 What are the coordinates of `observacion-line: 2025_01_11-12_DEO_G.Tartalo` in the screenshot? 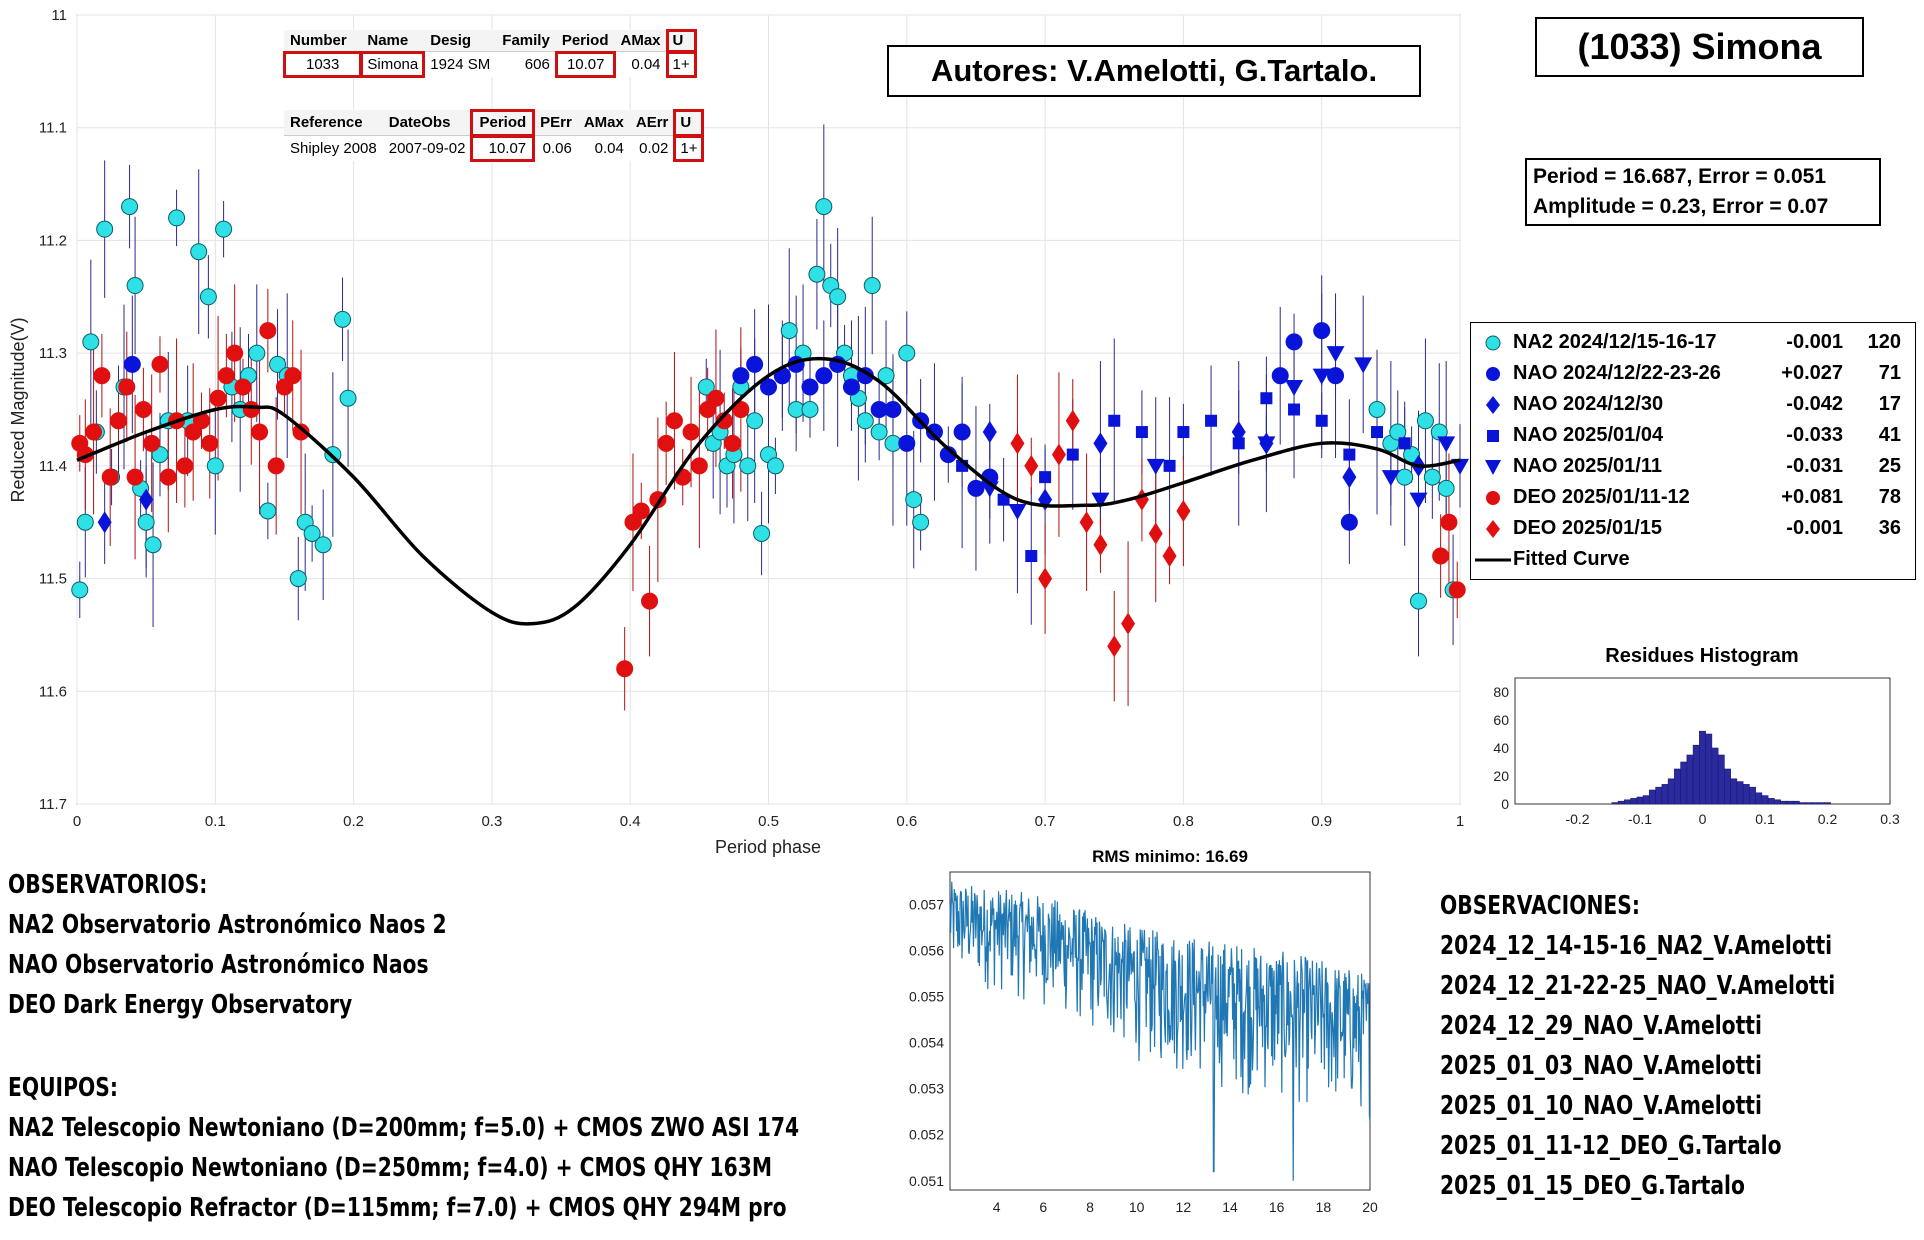 It's located at (1611, 1146).